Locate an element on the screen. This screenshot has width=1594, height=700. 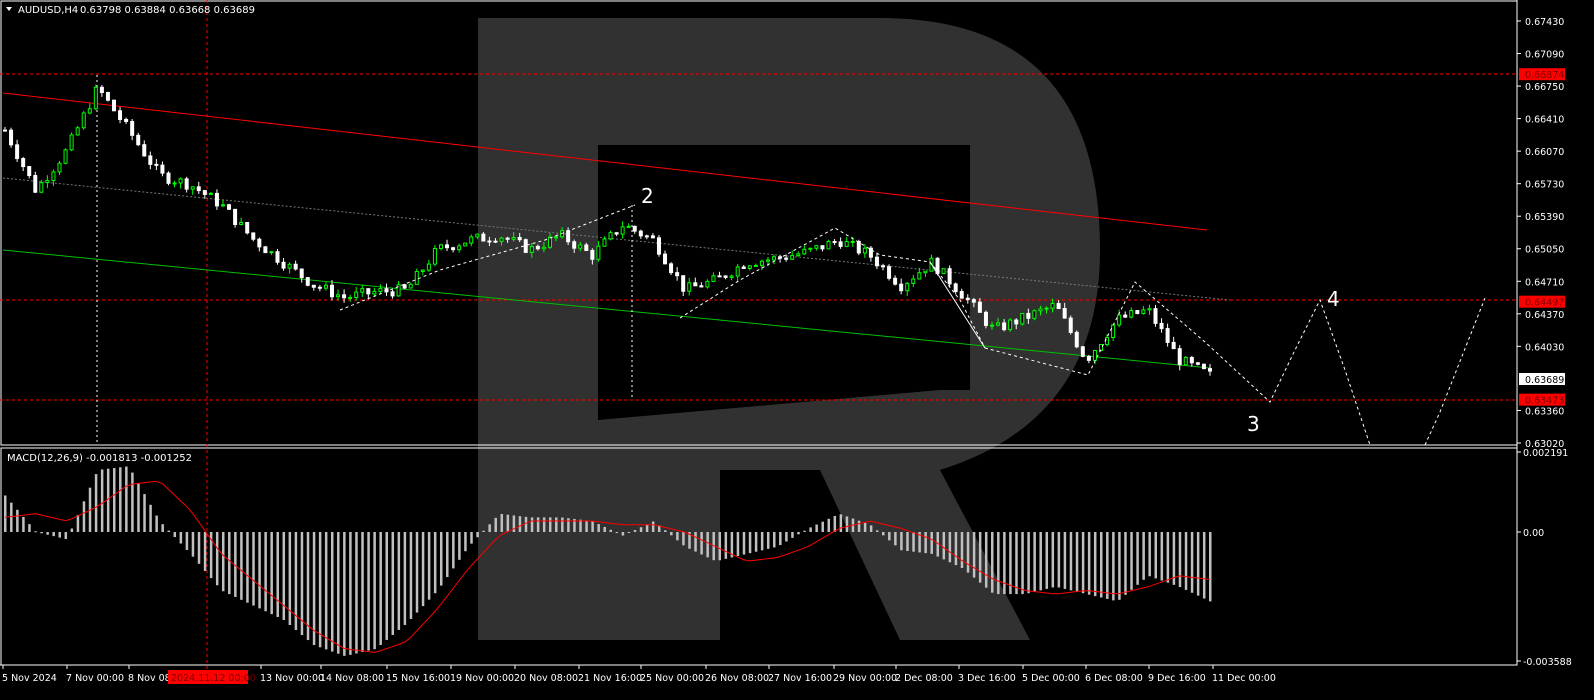
forecast-path is located at coordinates (1177, 363).